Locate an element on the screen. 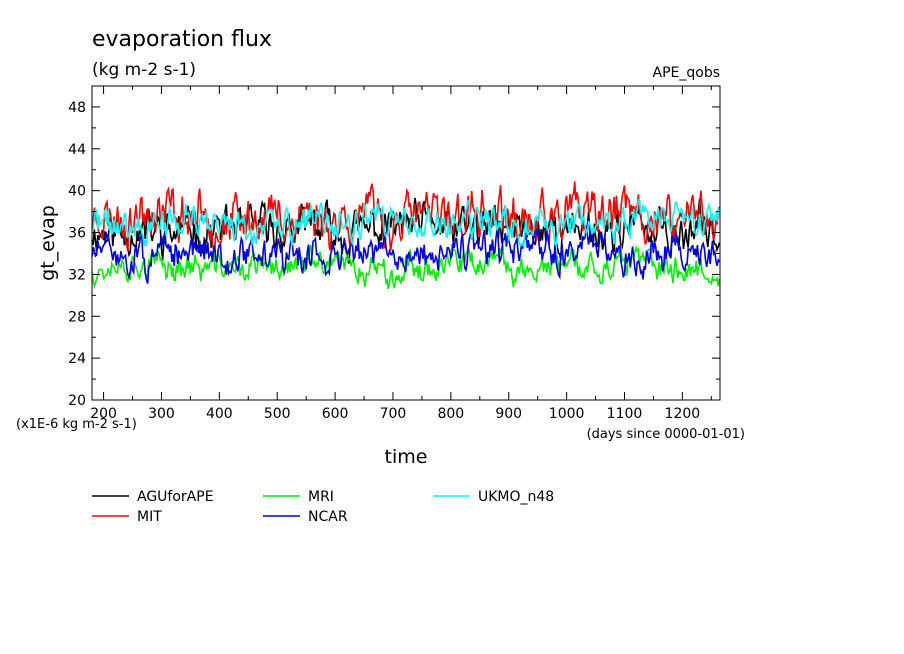 This screenshot has width=904, height=654. y-tick-label: 44 is located at coordinates (77, 150).